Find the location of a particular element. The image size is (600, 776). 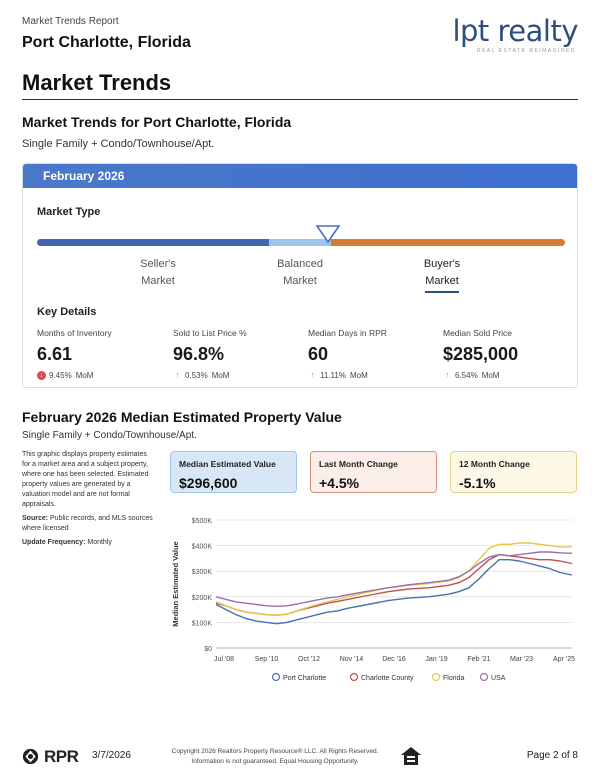

x-tick-label: Apr '25 is located at coordinates (564, 659).